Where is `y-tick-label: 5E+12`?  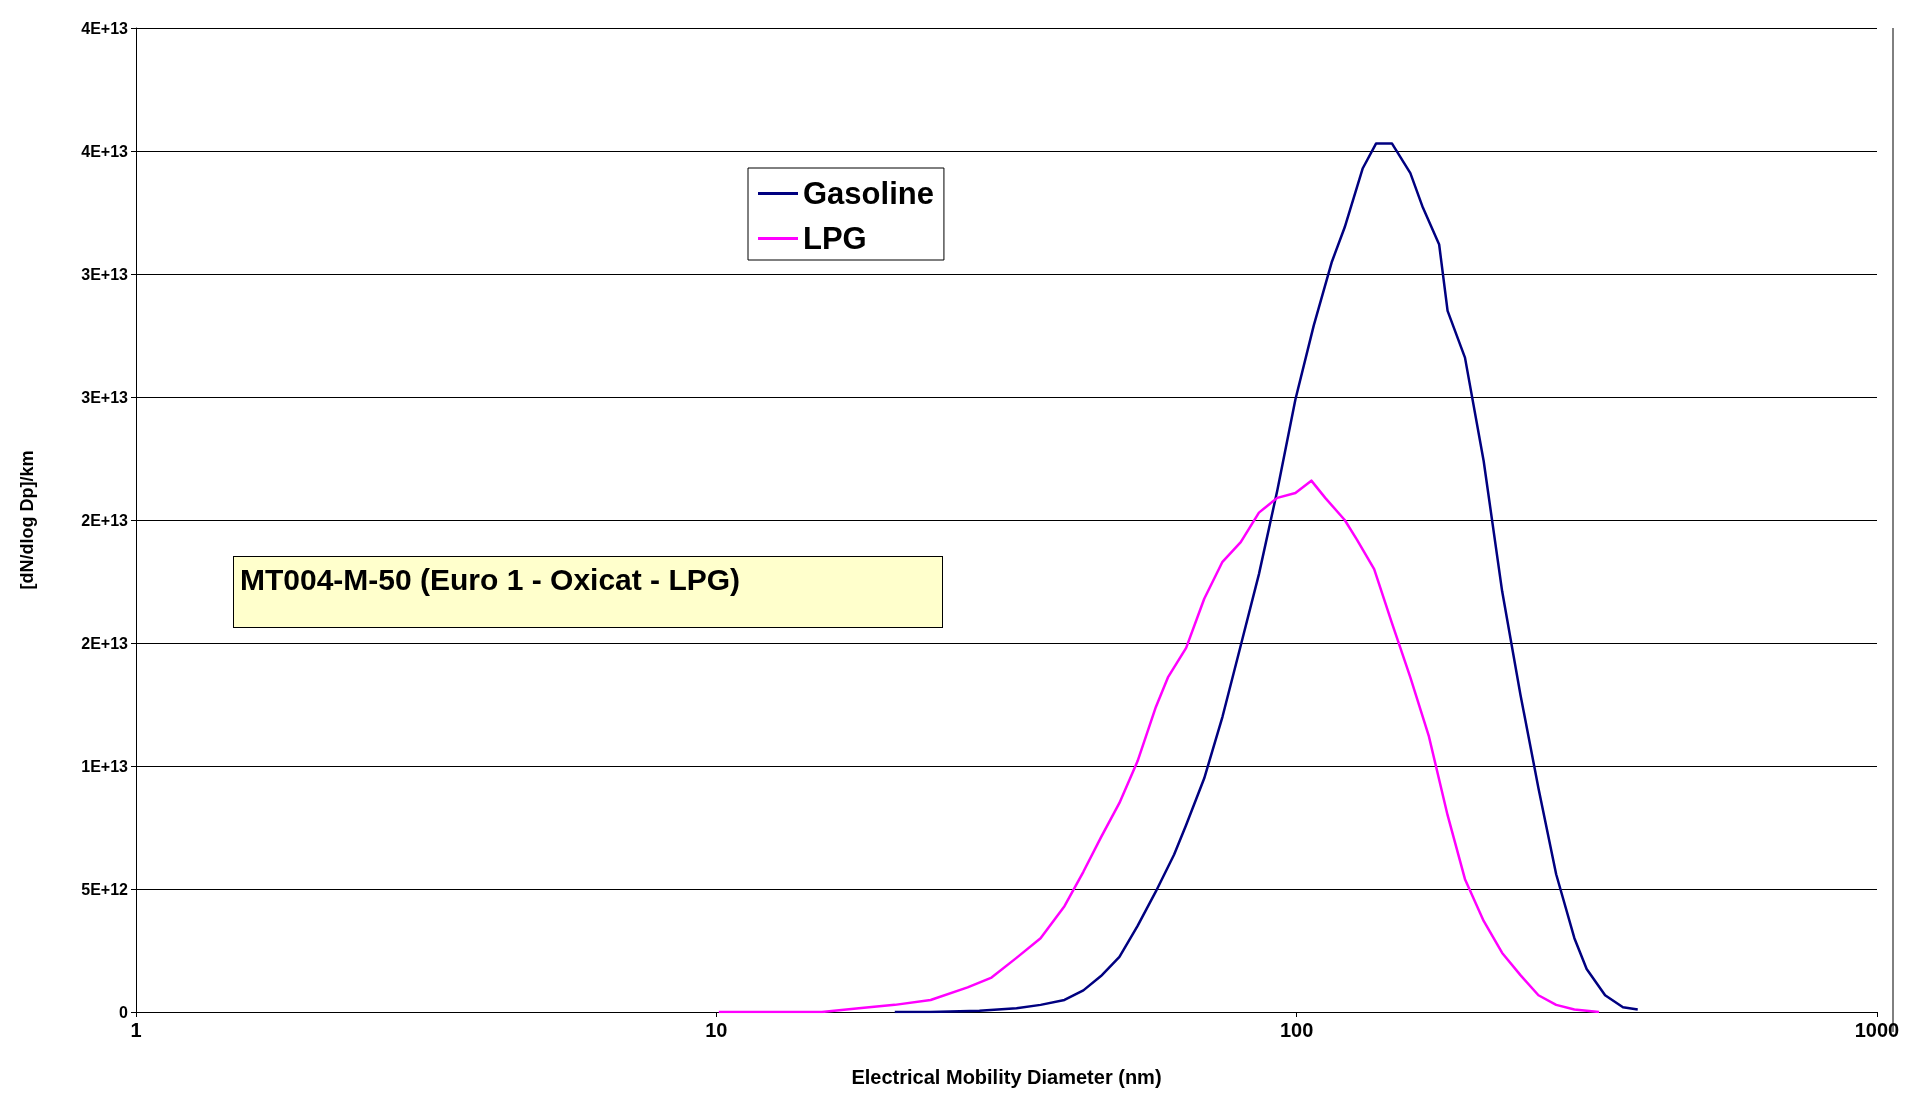
y-tick-label: 5E+12 is located at coordinates (105, 889).